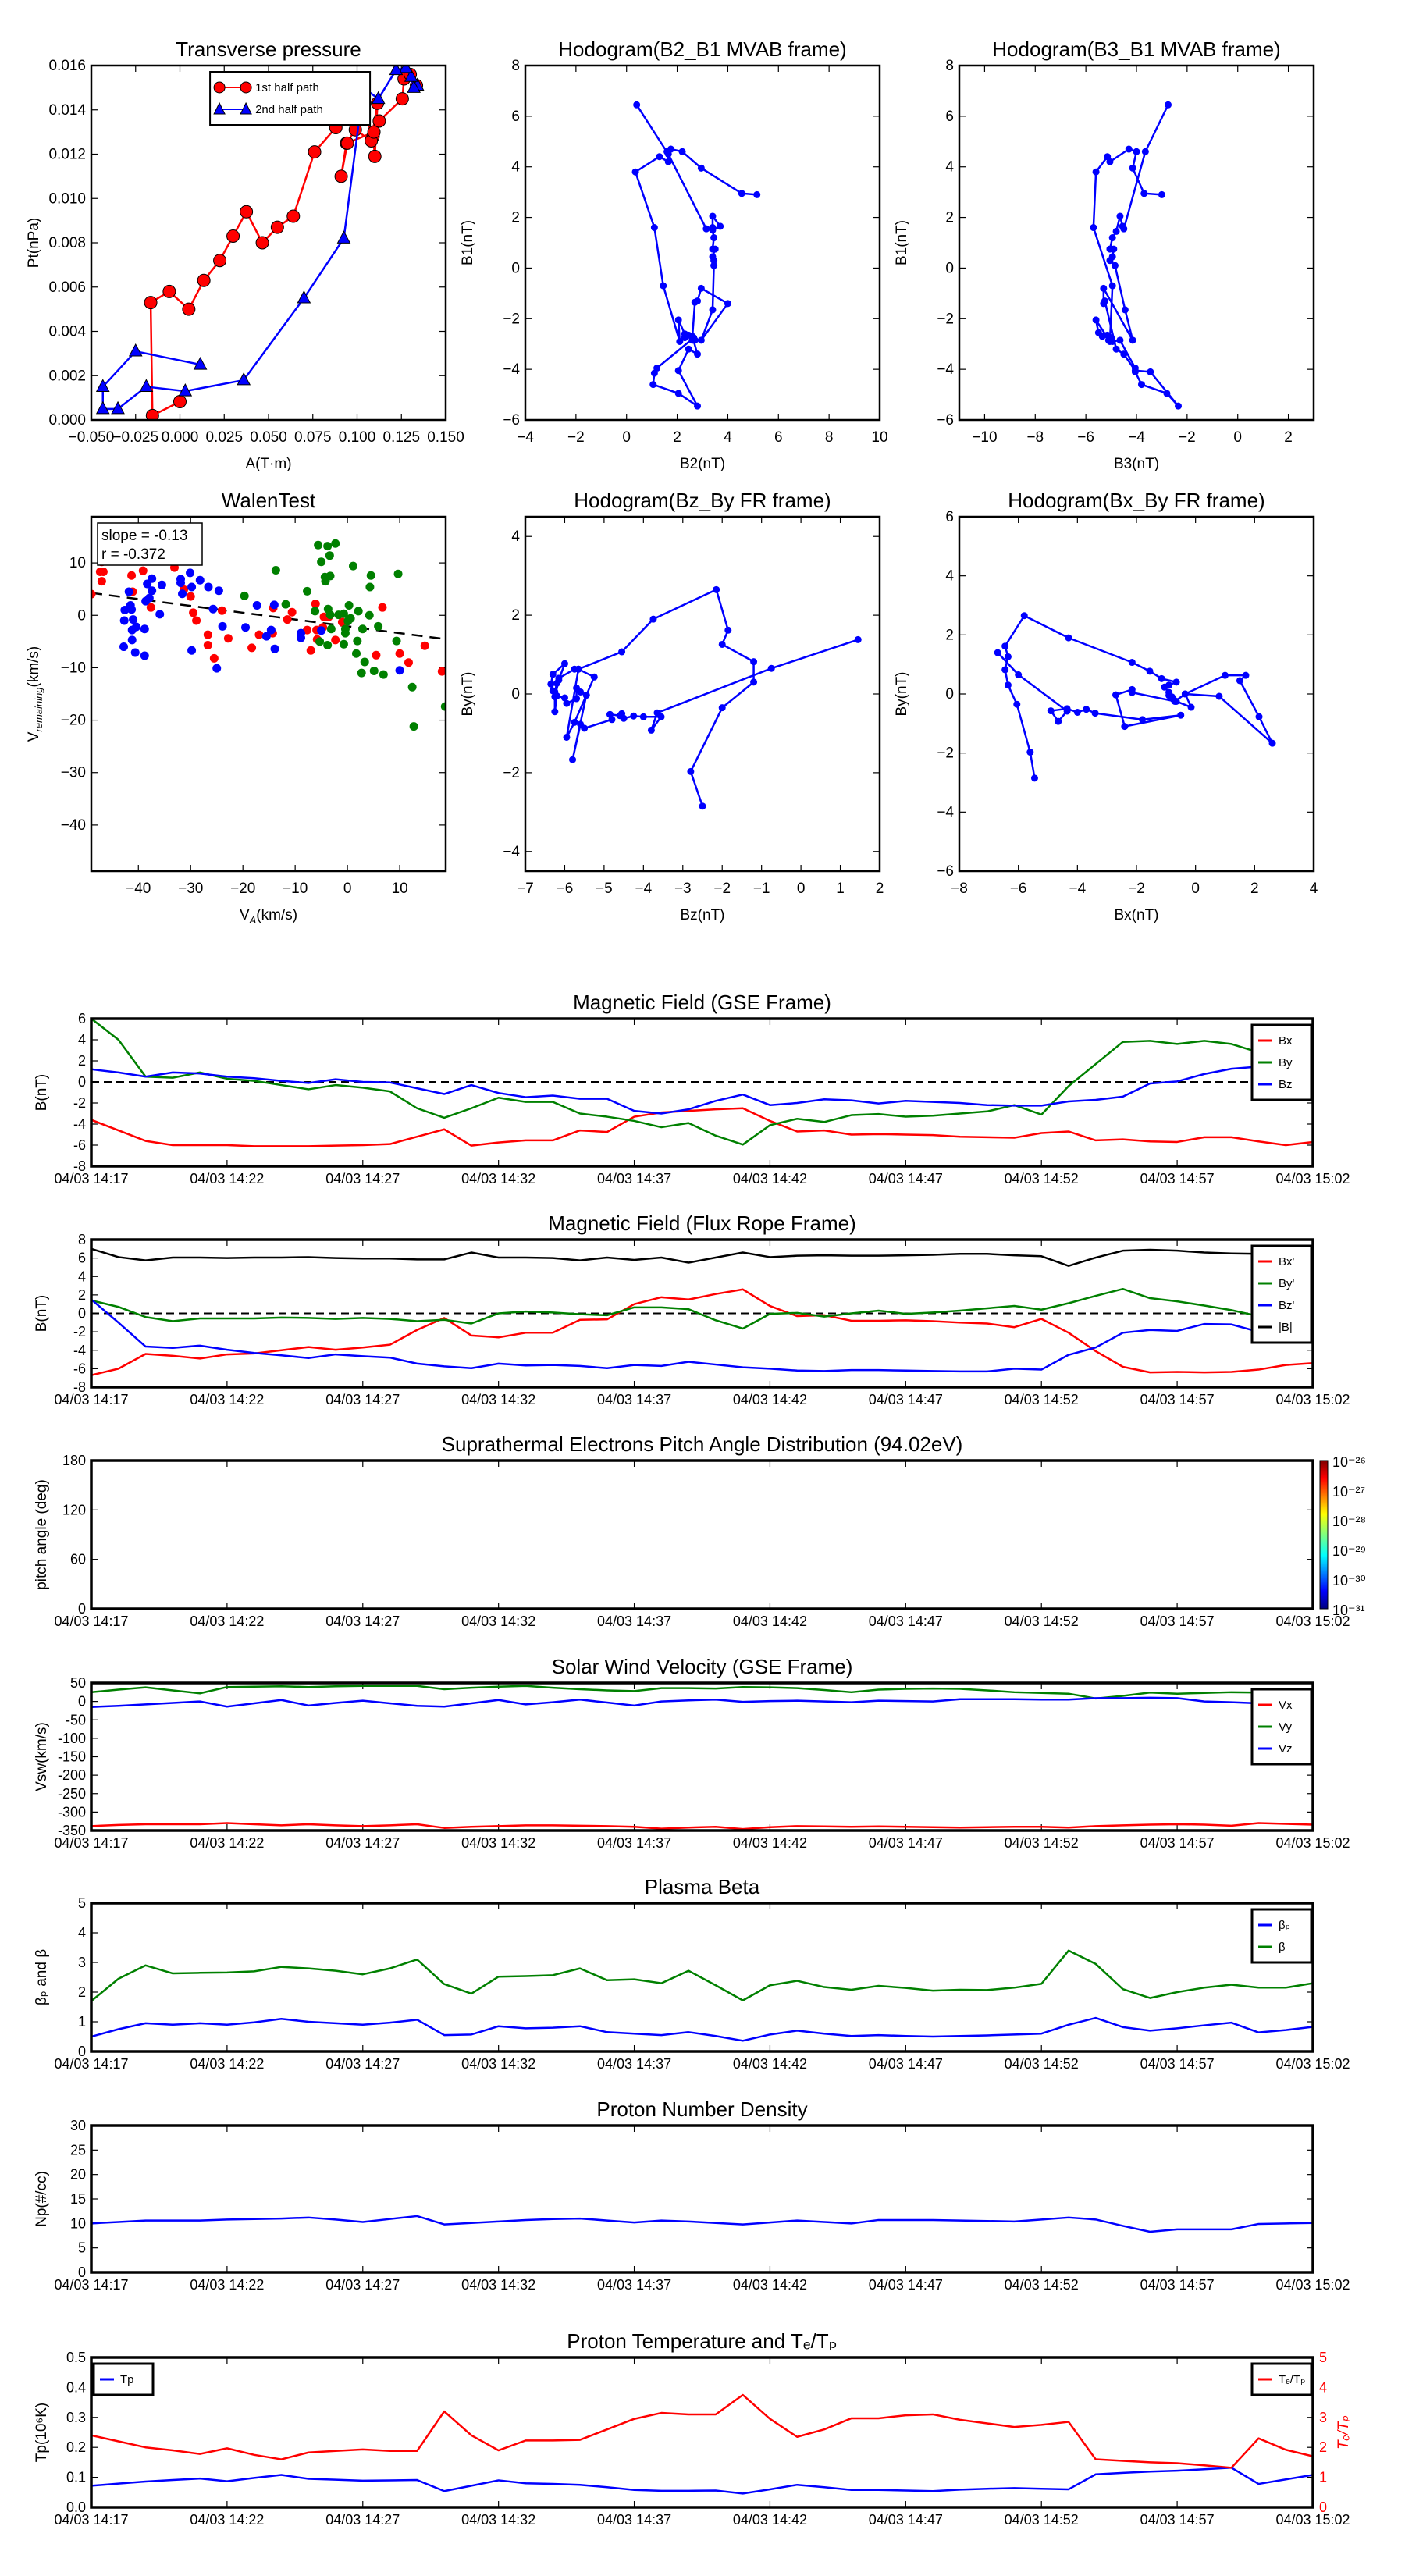 The height and width of the screenshot is (2576, 1405). I want to click on x-tick-label: 04/03 14:32, so click(498, 1179).